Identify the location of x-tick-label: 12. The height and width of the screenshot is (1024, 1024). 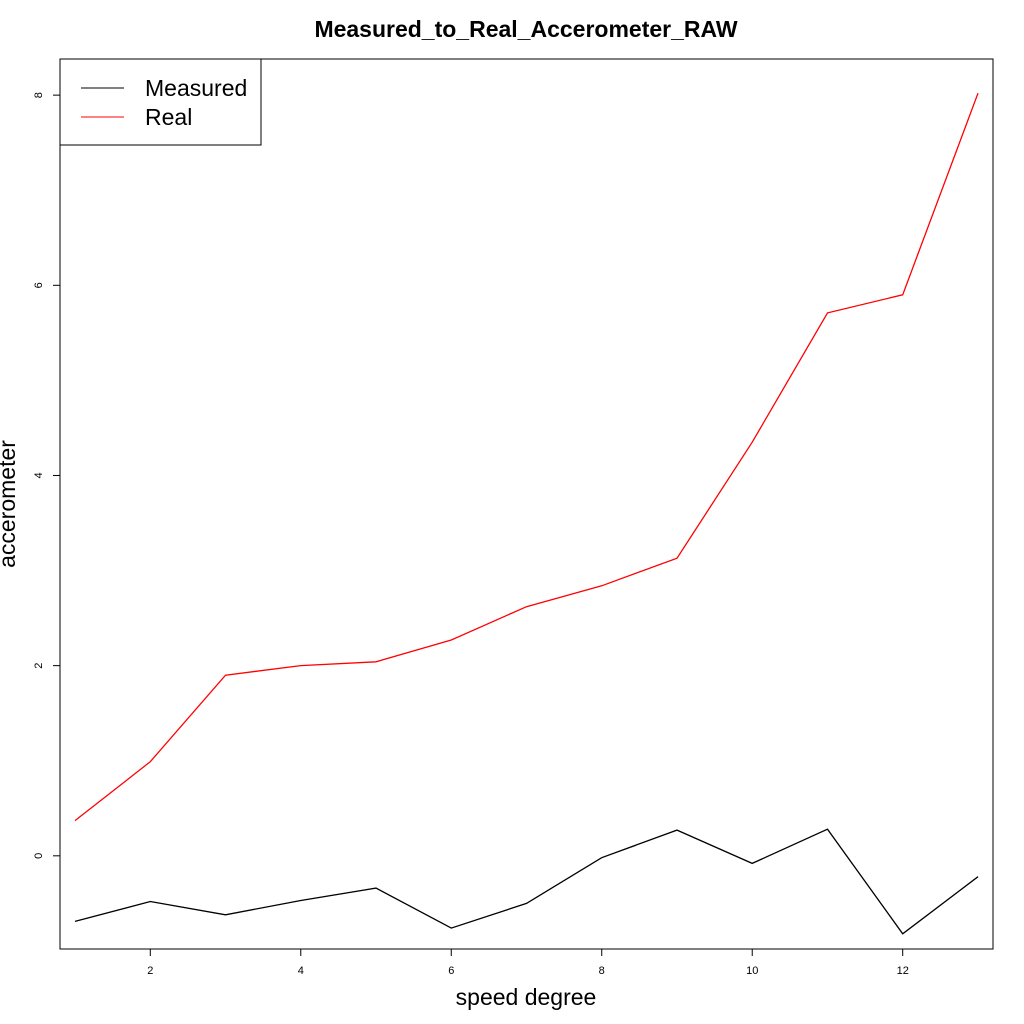
(903, 971).